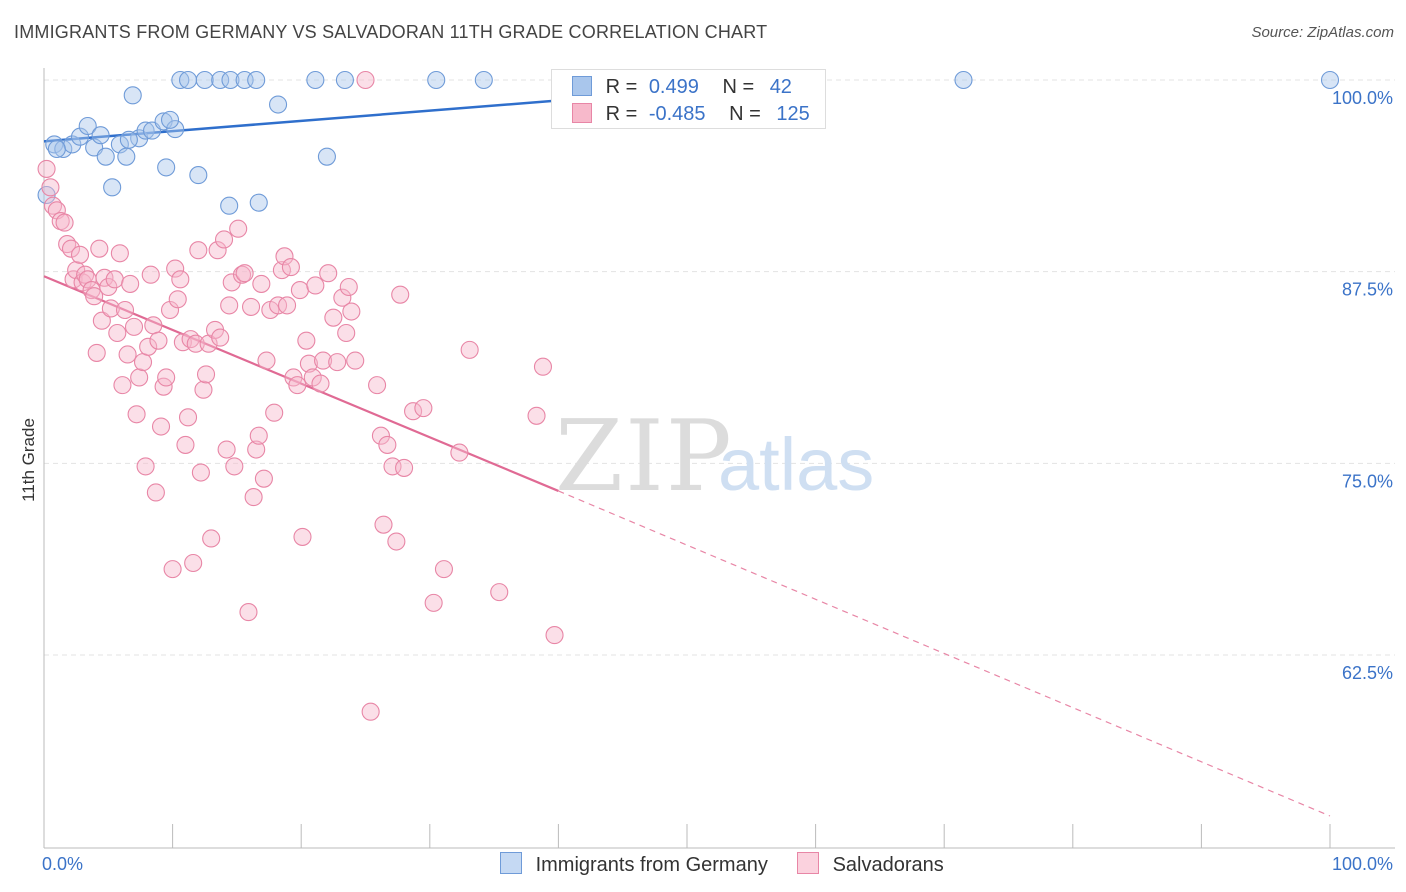 The image size is (1406, 892). I want to click on x-tick-label: 100.0%, so click(1362, 864).